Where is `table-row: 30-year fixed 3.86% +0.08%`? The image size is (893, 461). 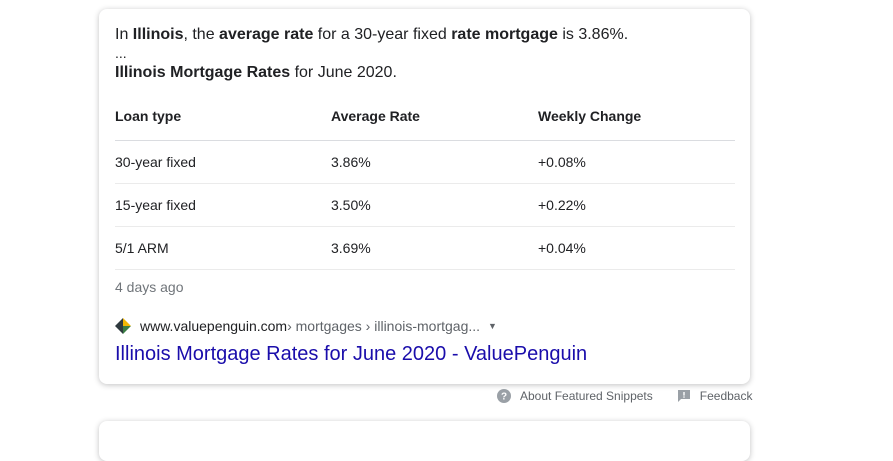 table-row: 30-year fixed 3.86% +0.08% is located at coordinates (425, 162).